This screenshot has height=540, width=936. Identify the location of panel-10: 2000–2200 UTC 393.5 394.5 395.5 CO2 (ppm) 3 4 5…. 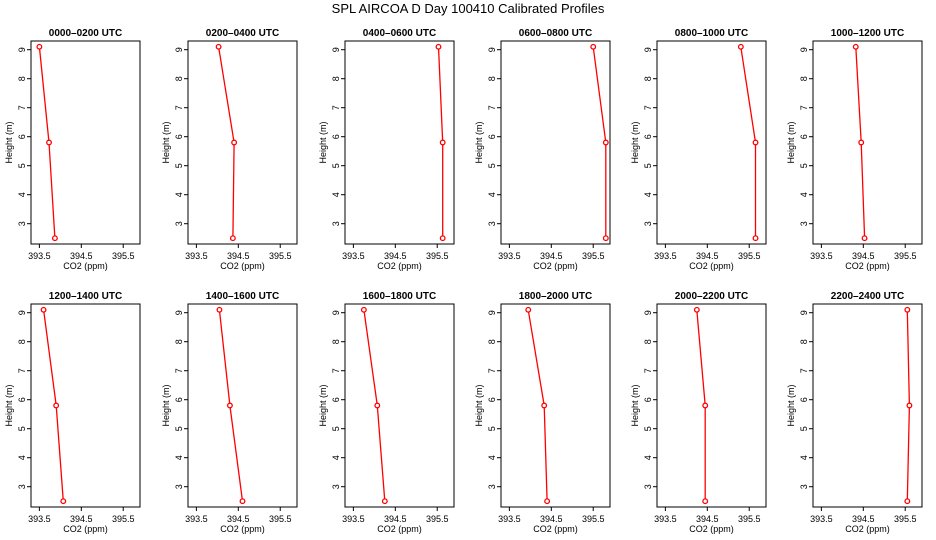
(698, 412).